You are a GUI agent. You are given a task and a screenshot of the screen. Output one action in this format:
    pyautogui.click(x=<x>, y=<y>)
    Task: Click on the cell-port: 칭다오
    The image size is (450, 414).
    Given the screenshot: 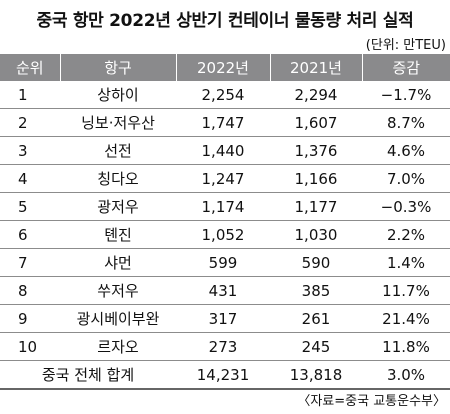 What is the action you would take?
    pyautogui.click(x=118, y=178)
    